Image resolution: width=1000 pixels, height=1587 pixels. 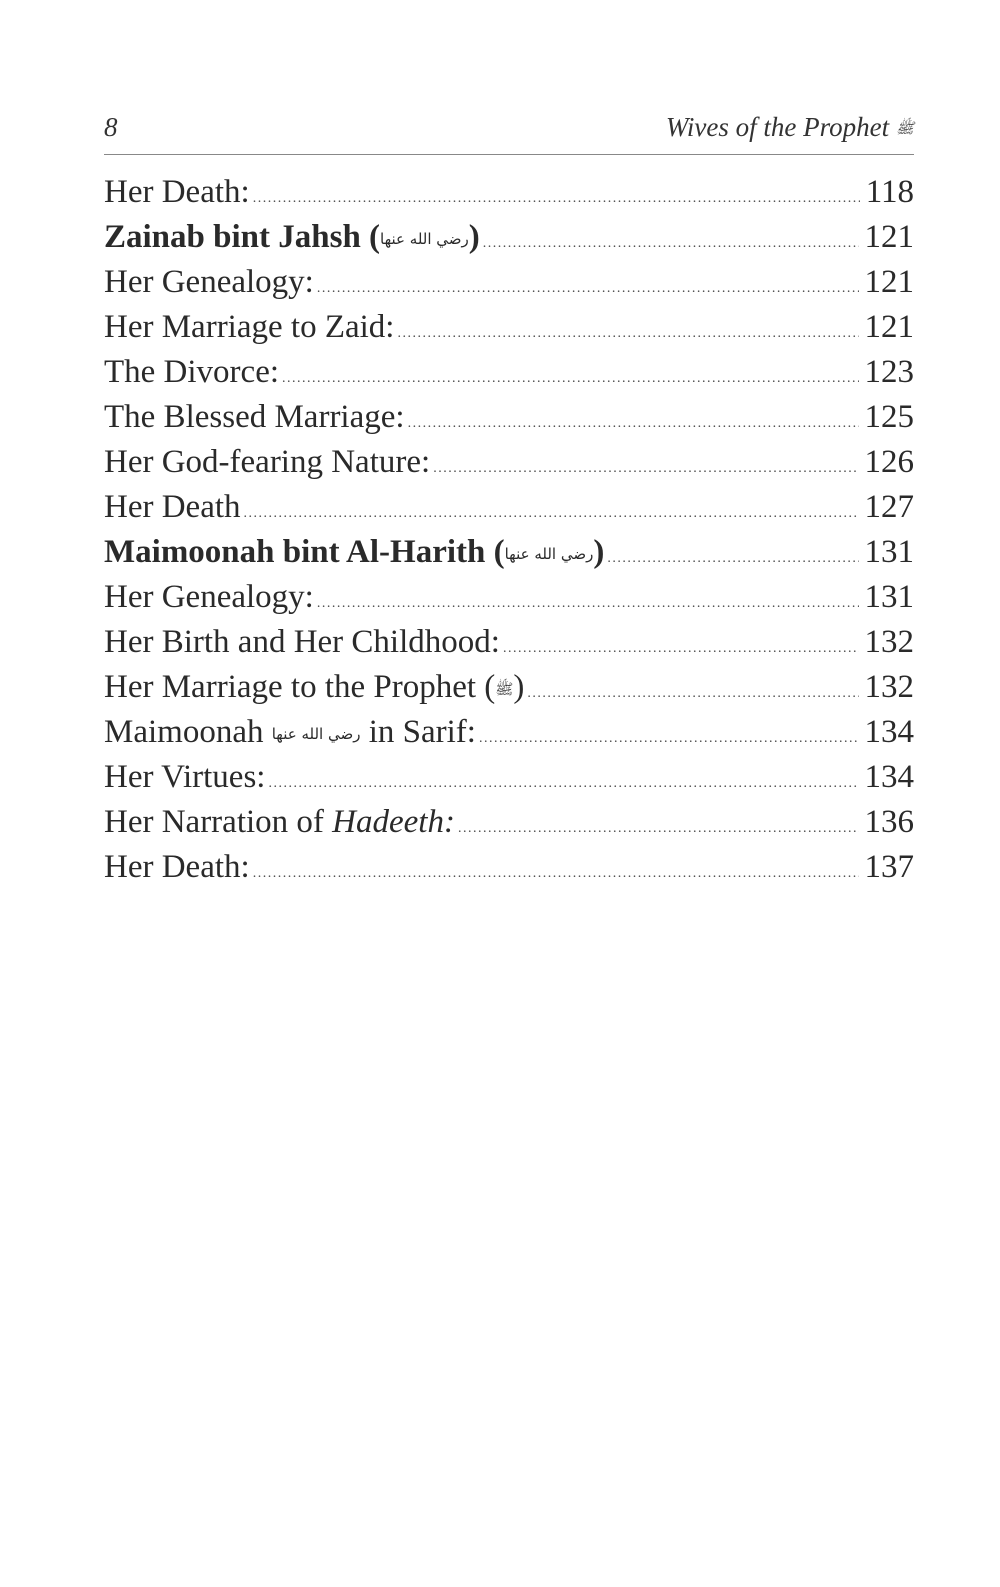 What do you see at coordinates (777, 127) in the screenshot?
I see `running-title-text: Wives of the Prophet` at bounding box center [777, 127].